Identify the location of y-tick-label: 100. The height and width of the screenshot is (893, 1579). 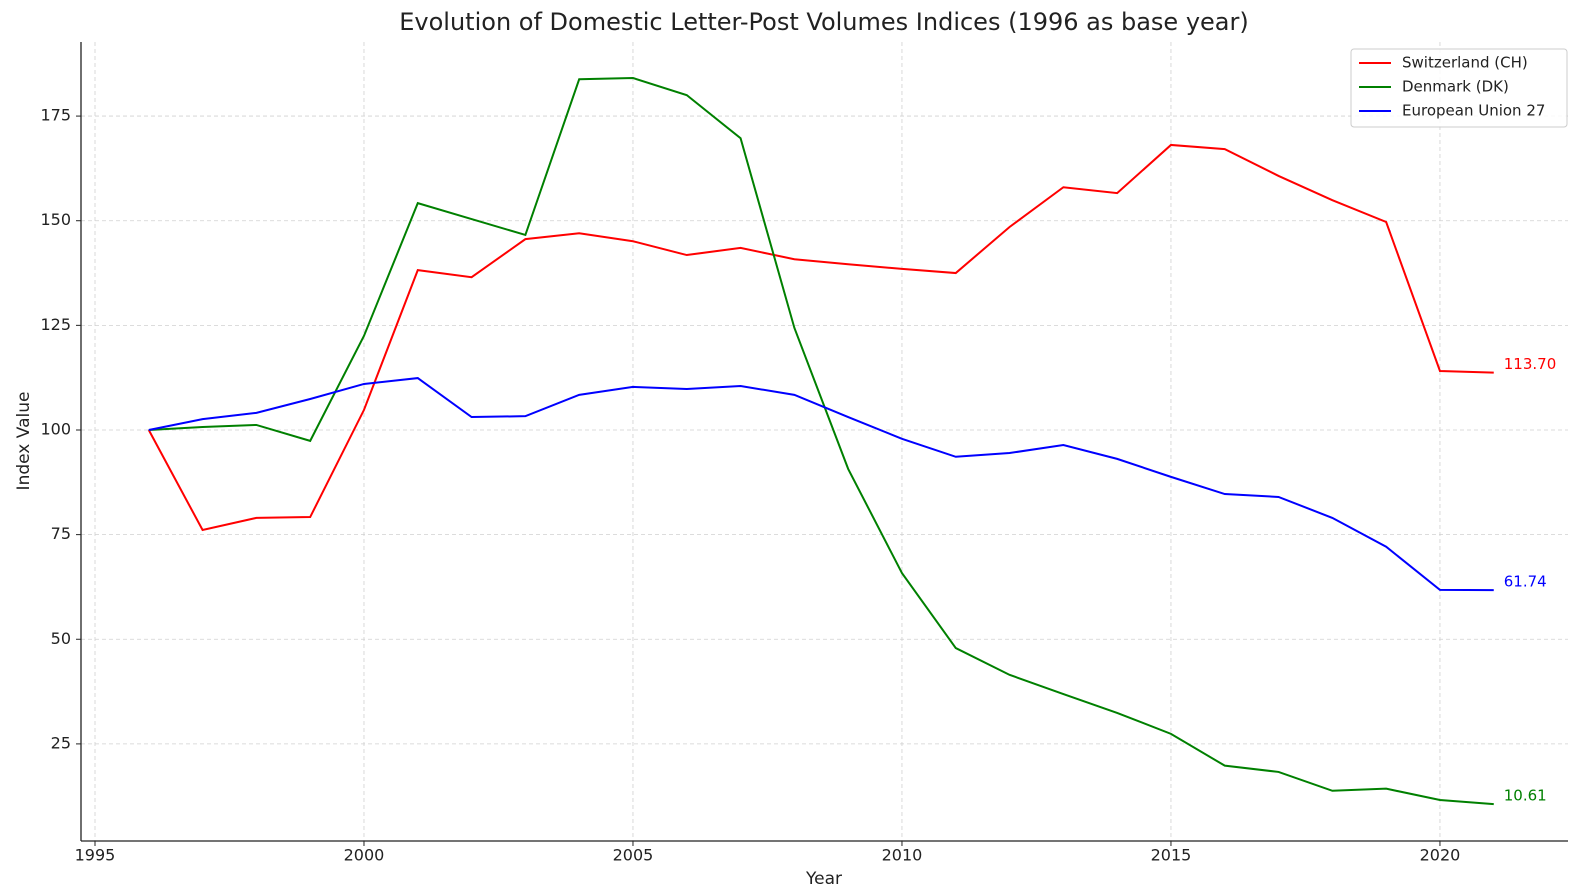
(55, 428).